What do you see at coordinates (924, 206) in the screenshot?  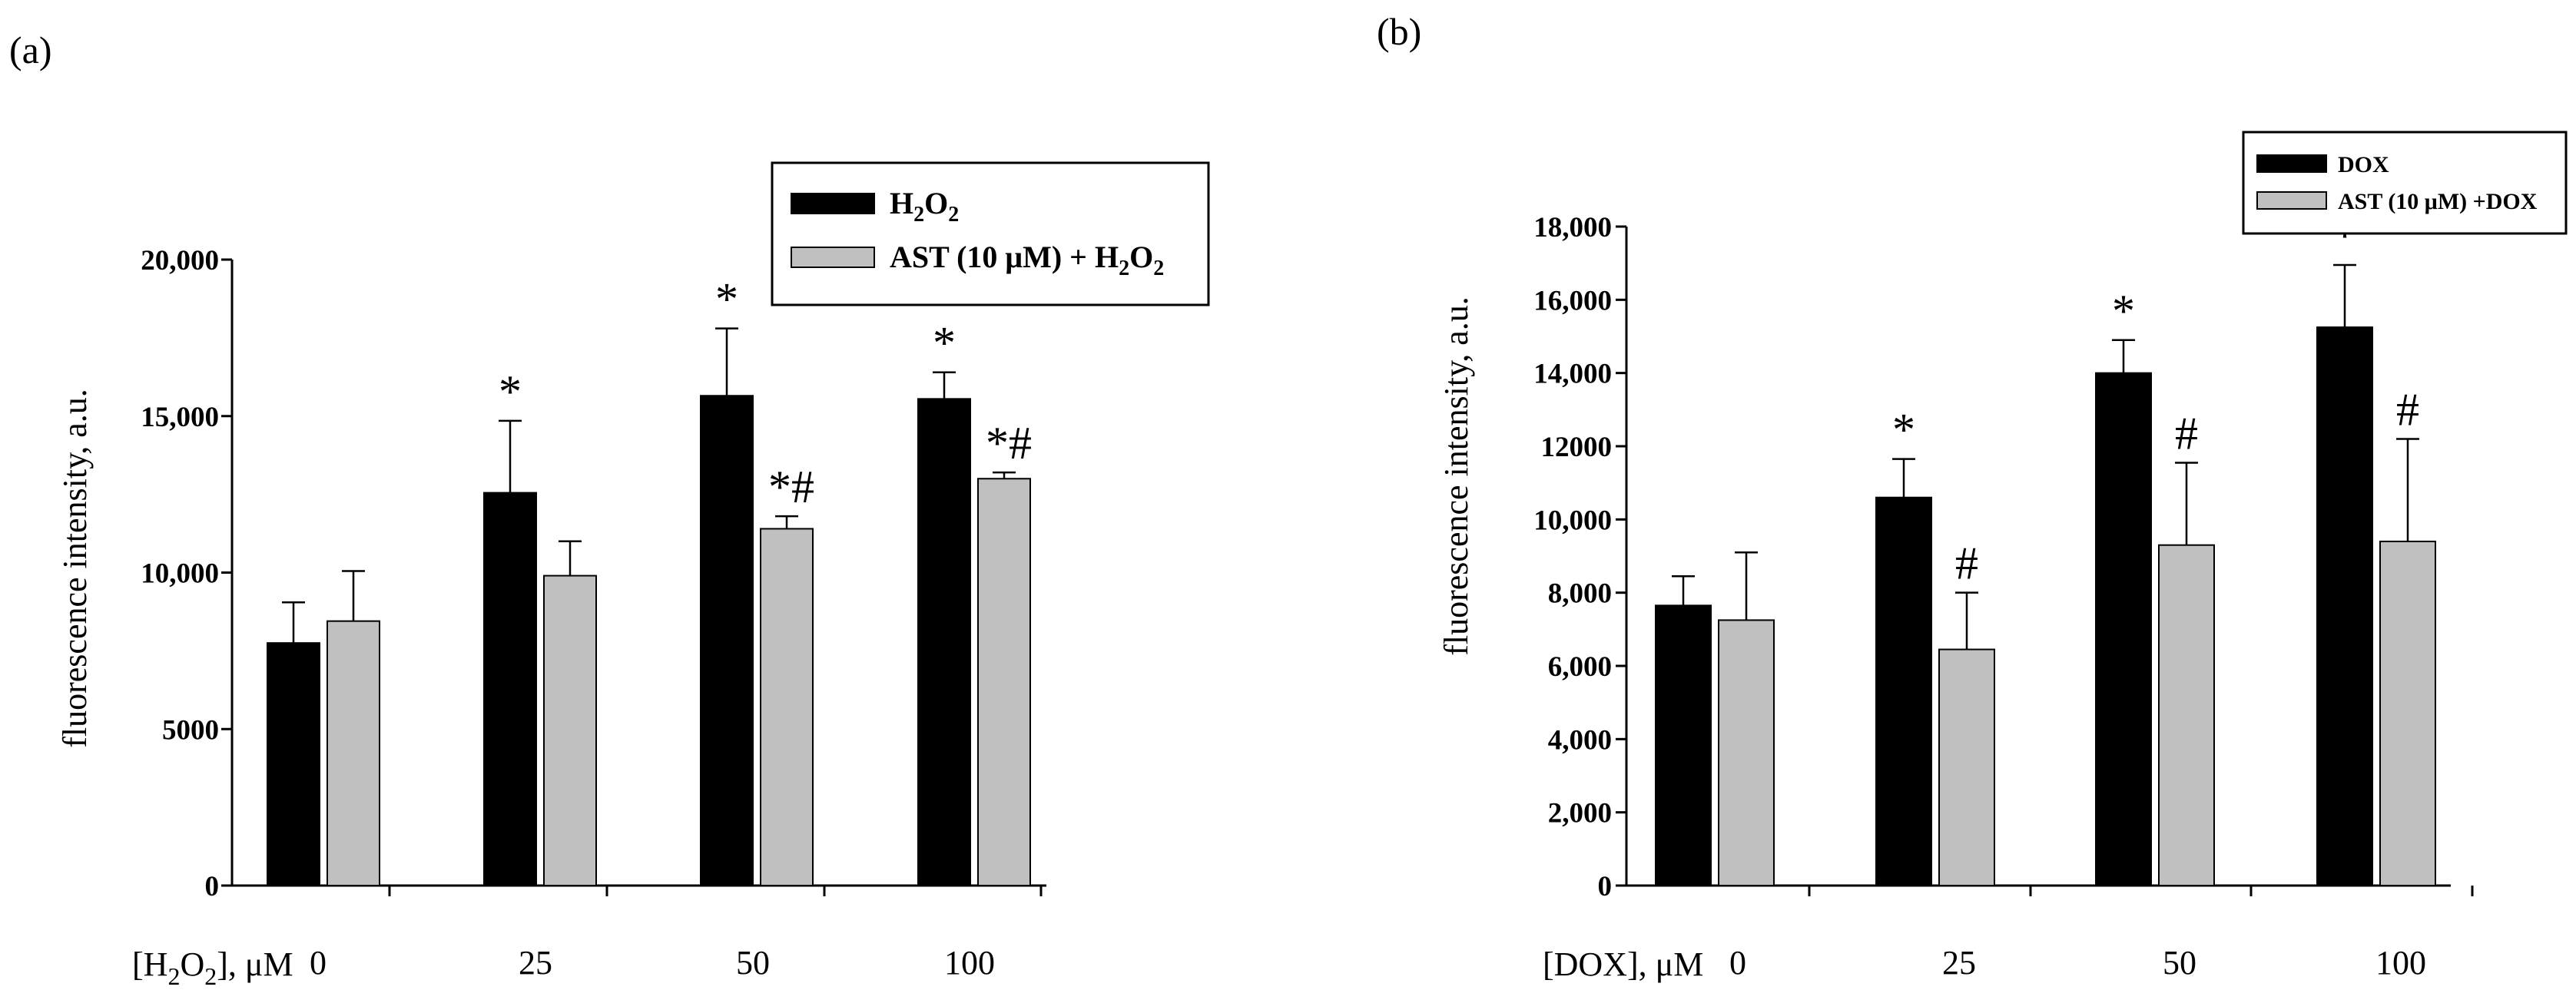 I see `panel-a-legend-label-h2o2: H2O2` at bounding box center [924, 206].